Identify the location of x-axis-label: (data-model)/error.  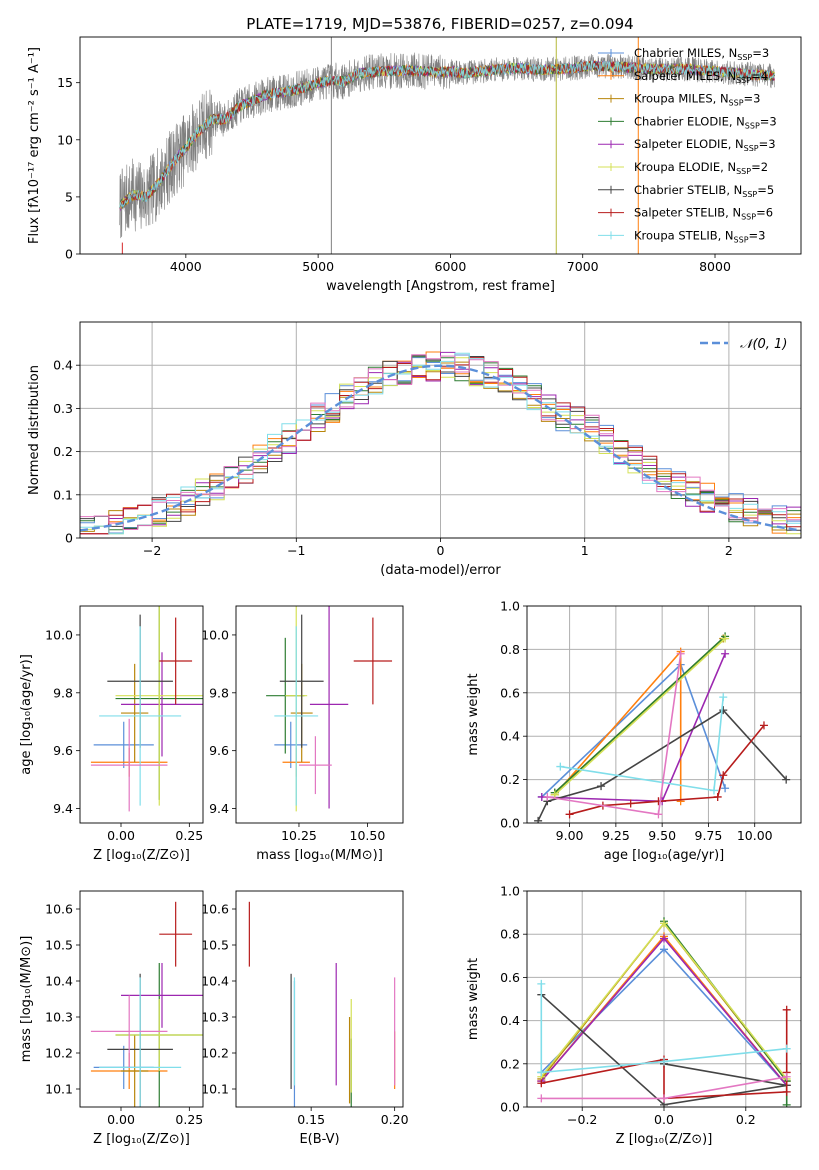
(440, 570).